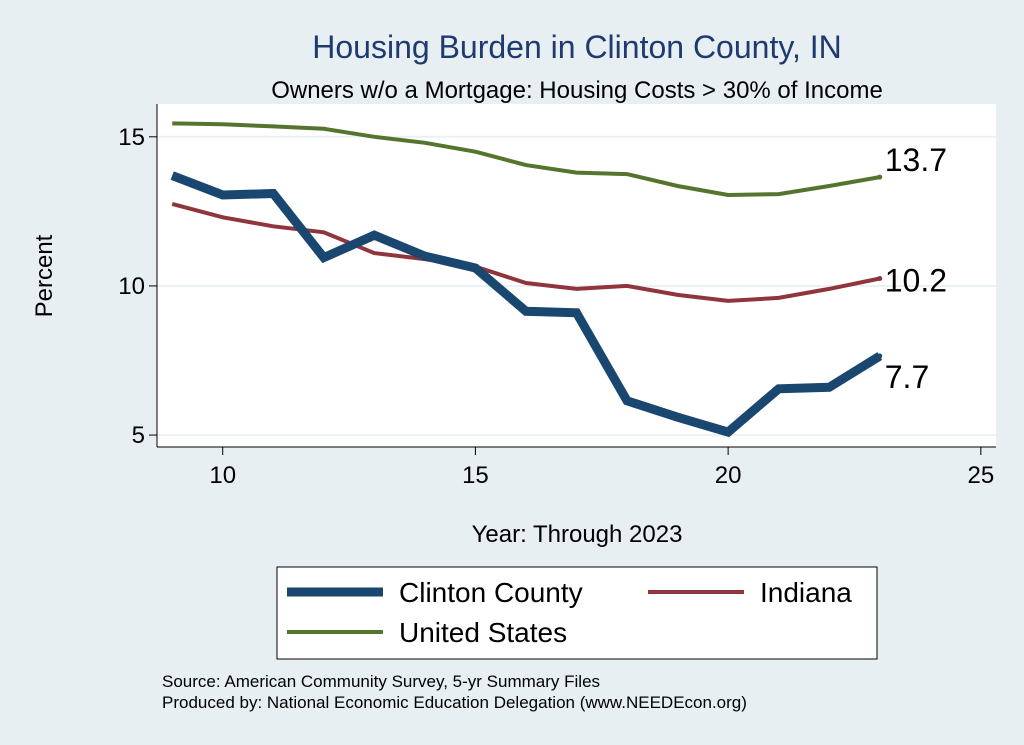  Describe the element at coordinates (138, 435) in the screenshot. I see `y-tick-label: 5` at that location.